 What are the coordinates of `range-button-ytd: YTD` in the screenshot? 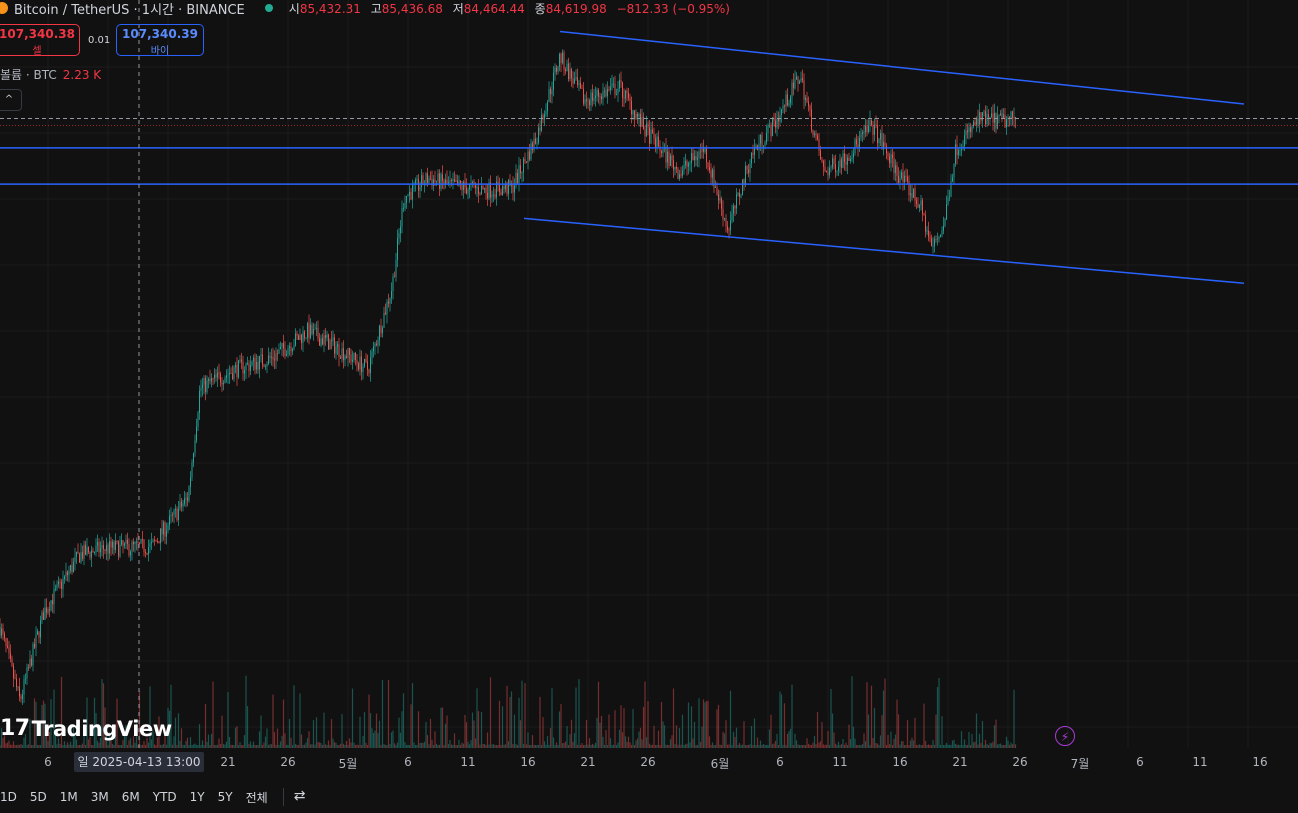 It's located at (164, 797).